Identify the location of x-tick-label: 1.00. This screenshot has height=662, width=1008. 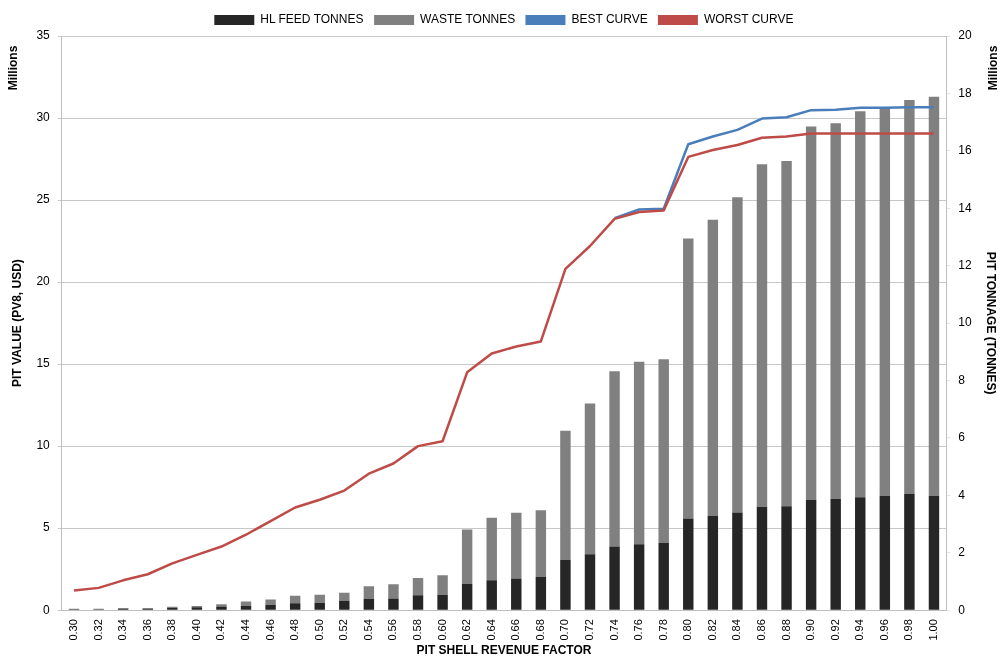
(933, 630).